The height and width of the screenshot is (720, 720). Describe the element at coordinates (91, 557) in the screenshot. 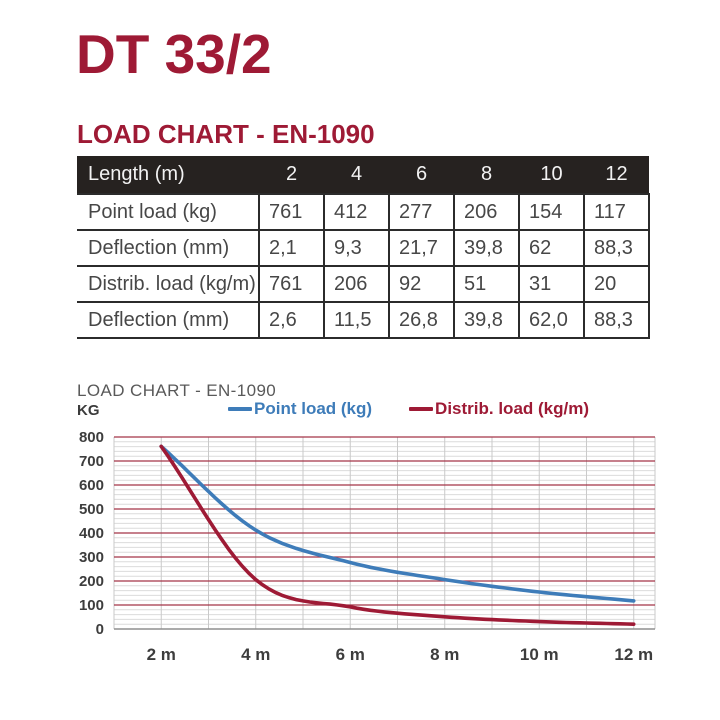

I see `y-tick-label: 300` at that location.